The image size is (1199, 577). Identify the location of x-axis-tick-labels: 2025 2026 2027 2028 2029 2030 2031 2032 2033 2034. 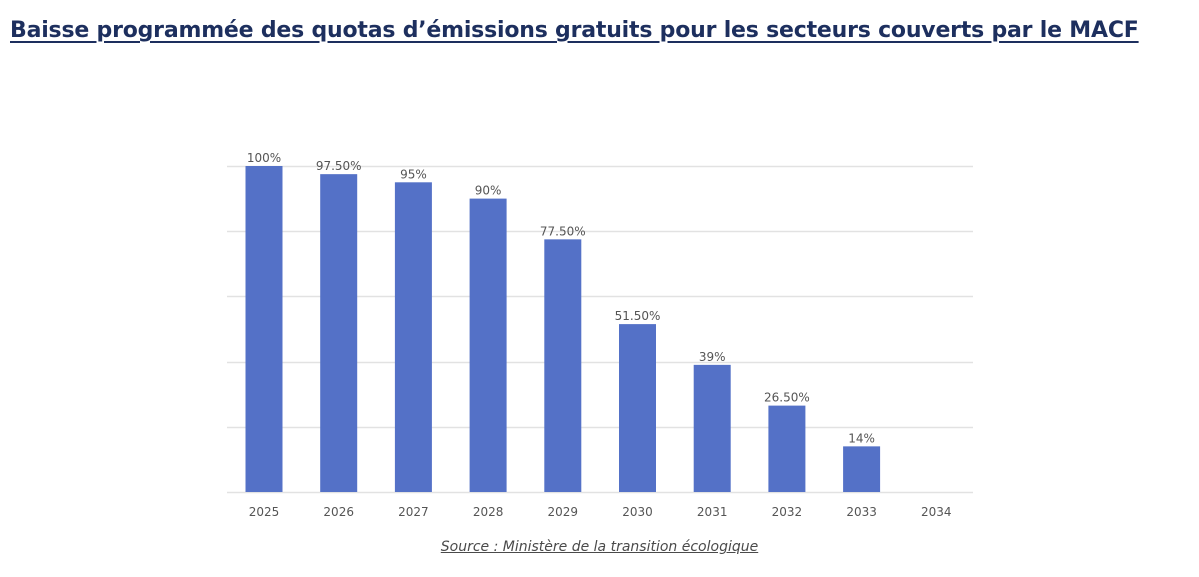
(600, 512).